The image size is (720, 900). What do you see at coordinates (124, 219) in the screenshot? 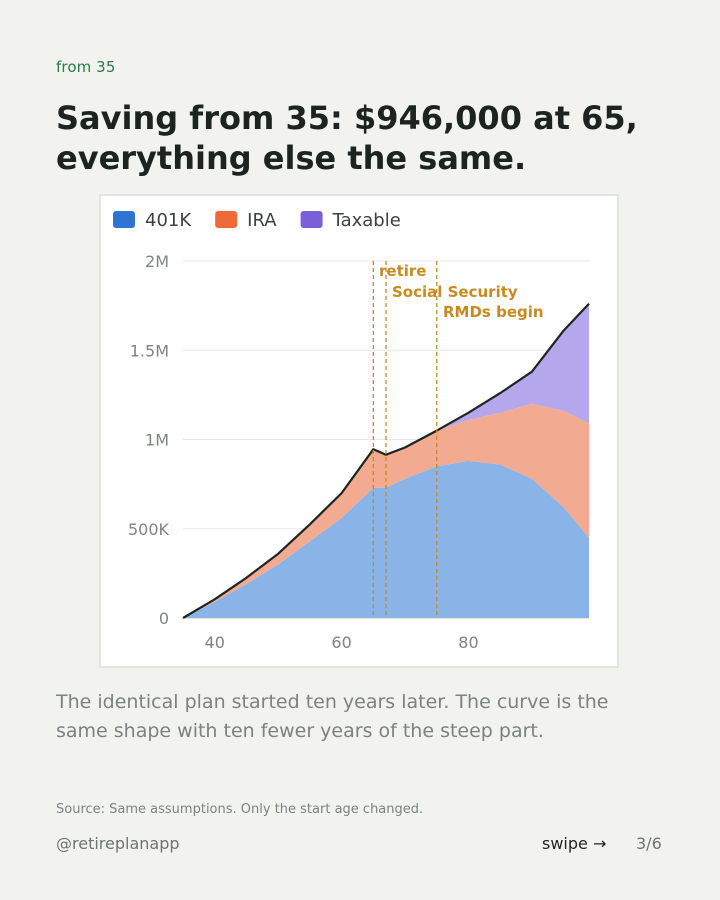
I see `legend-swatch-401k` at bounding box center [124, 219].